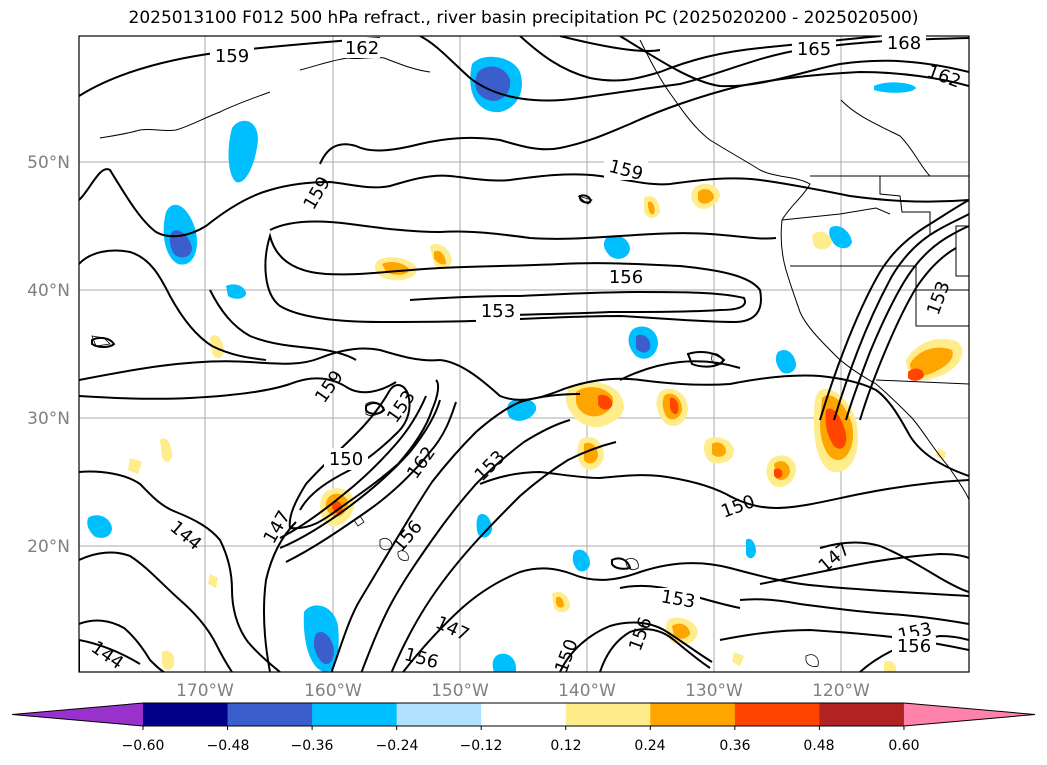  Describe the element at coordinates (587, 691) in the screenshot. I see `lon-label: 140°W` at that location.